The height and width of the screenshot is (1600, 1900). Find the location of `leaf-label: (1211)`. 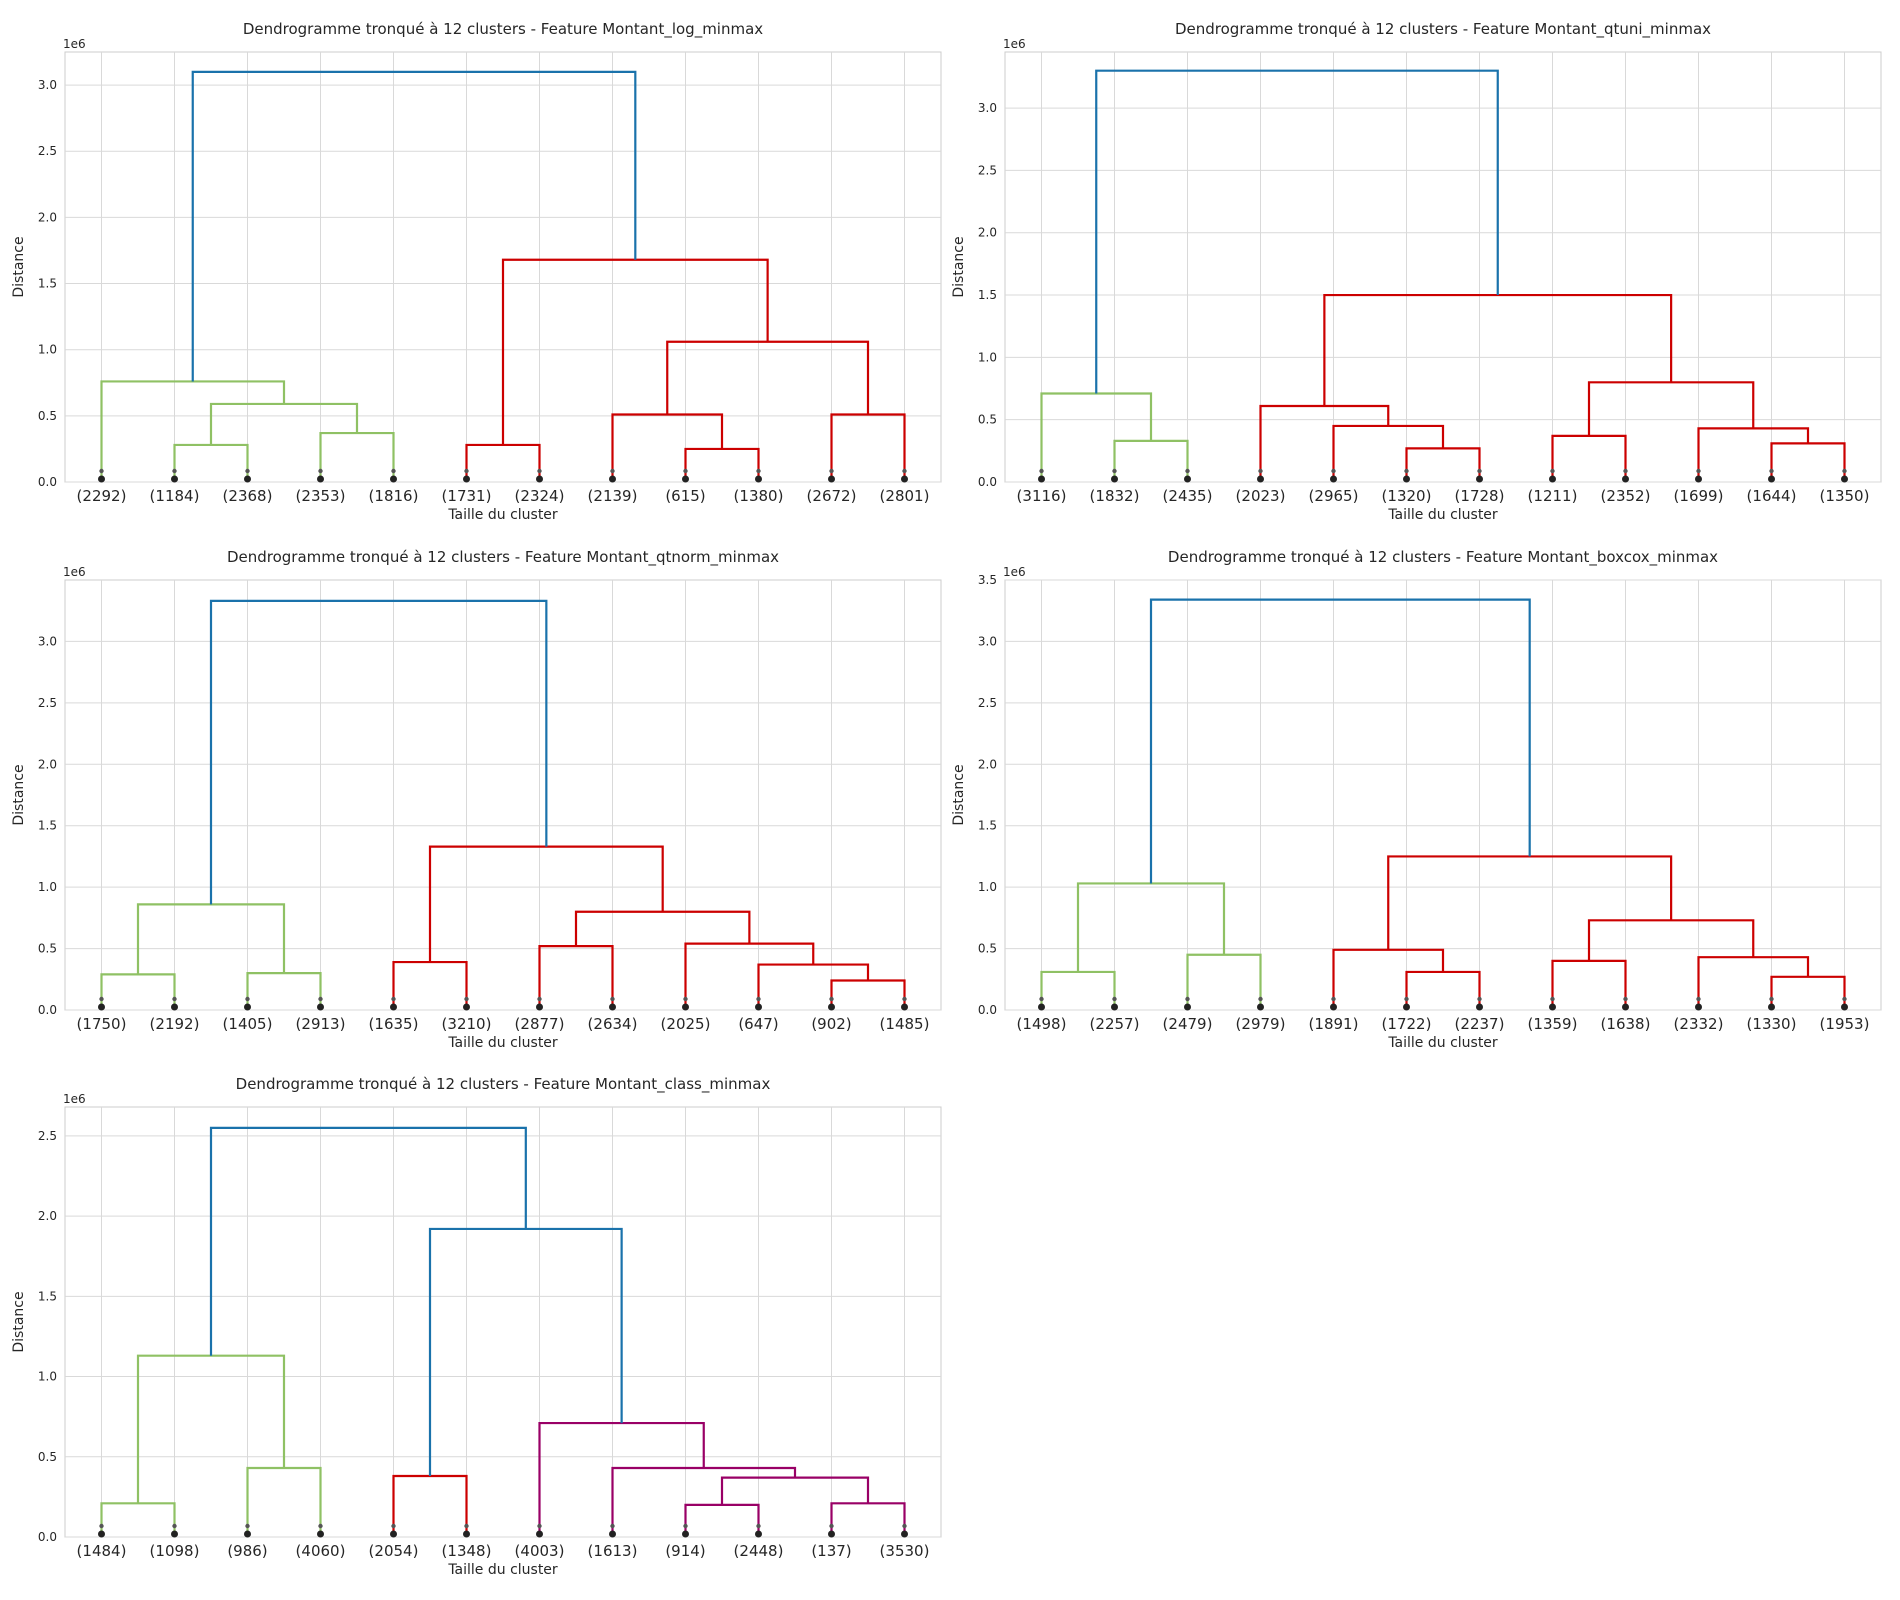

leaf-label: (1211) is located at coordinates (1553, 496).